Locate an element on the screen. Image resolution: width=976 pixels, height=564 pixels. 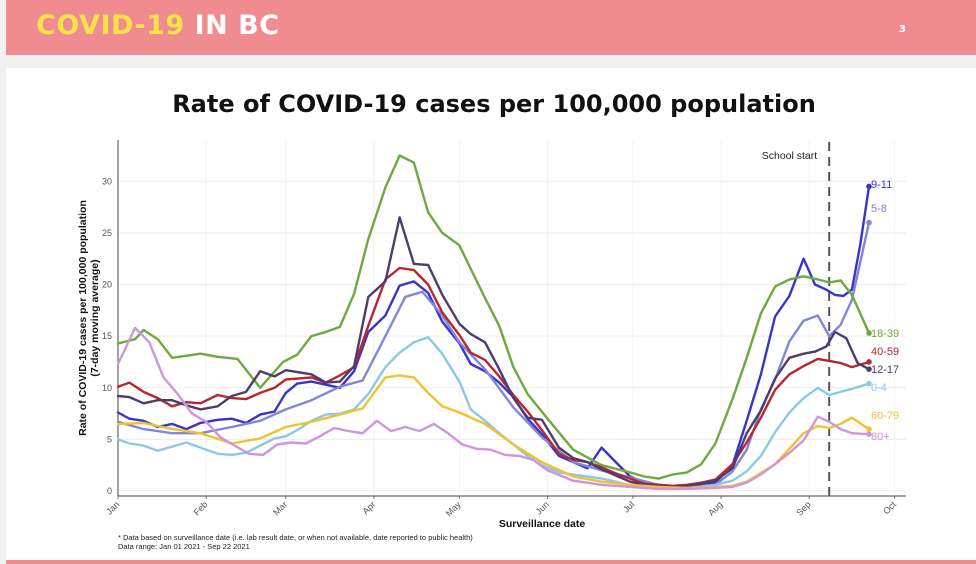
y-tick-label: 10 is located at coordinates (107, 388).